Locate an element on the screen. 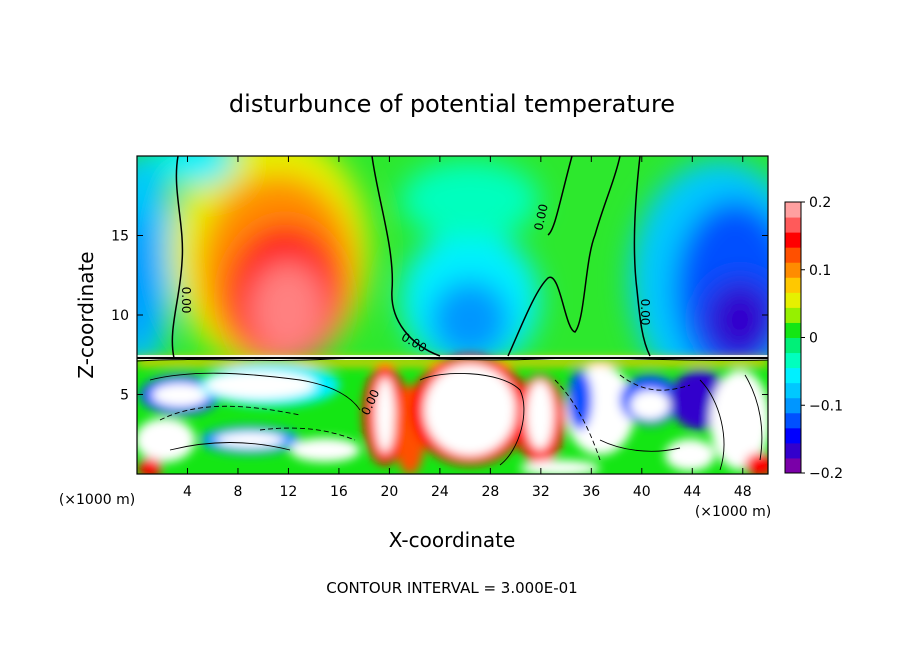  x-tick-label: 28 is located at coordinates (490, 492).